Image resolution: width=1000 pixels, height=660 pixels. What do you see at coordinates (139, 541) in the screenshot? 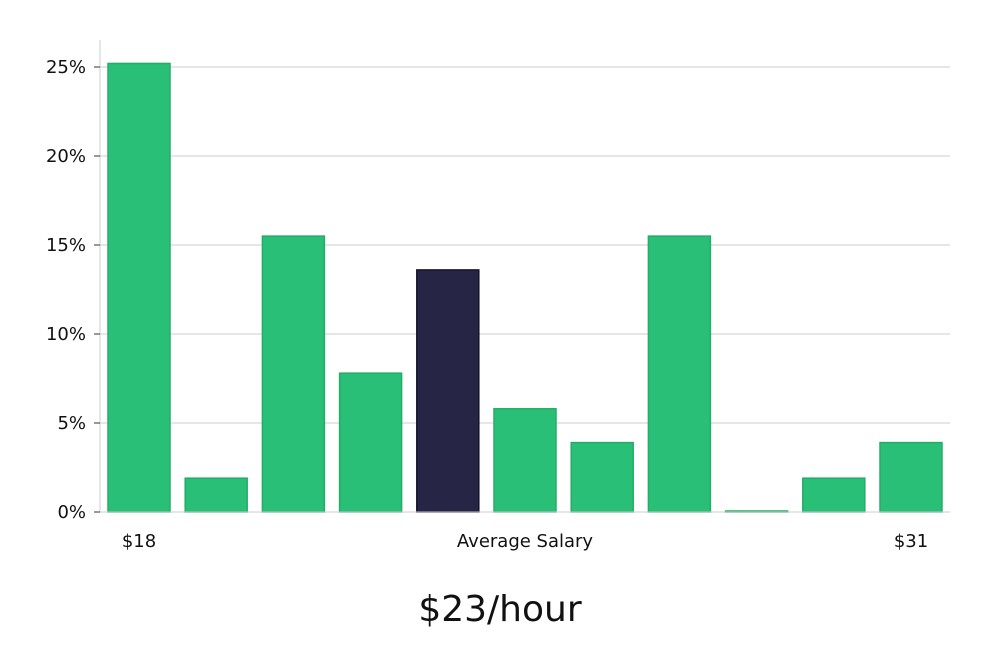
I see `x-left-label: $18` at bounding box center [139, 541].